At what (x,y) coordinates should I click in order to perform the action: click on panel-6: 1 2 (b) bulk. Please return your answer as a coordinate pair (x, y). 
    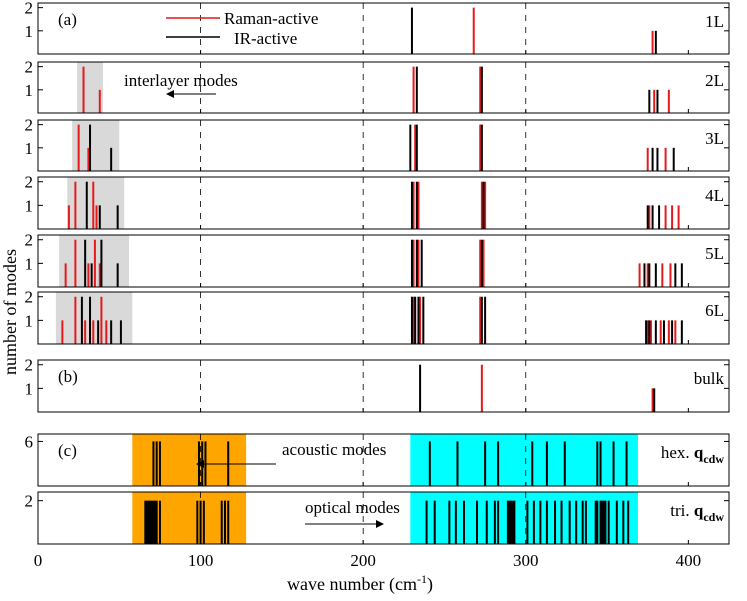
    Looking at the image, I should click on (377, 384).